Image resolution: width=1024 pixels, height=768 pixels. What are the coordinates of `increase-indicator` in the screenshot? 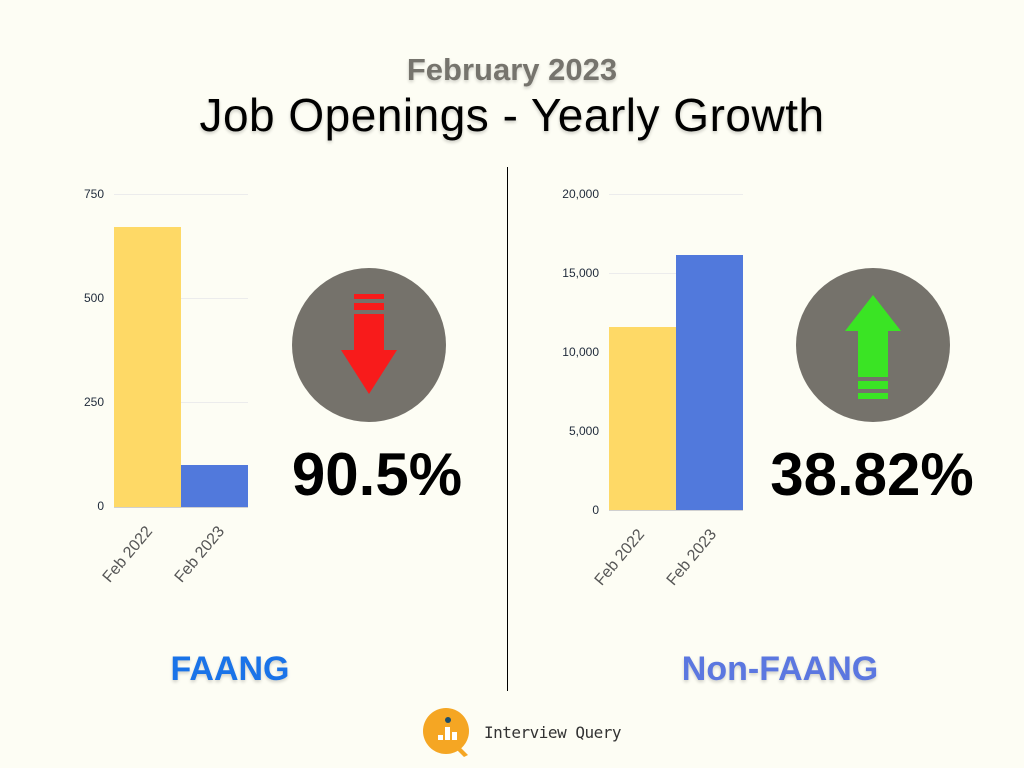 It's located at (873, 345).